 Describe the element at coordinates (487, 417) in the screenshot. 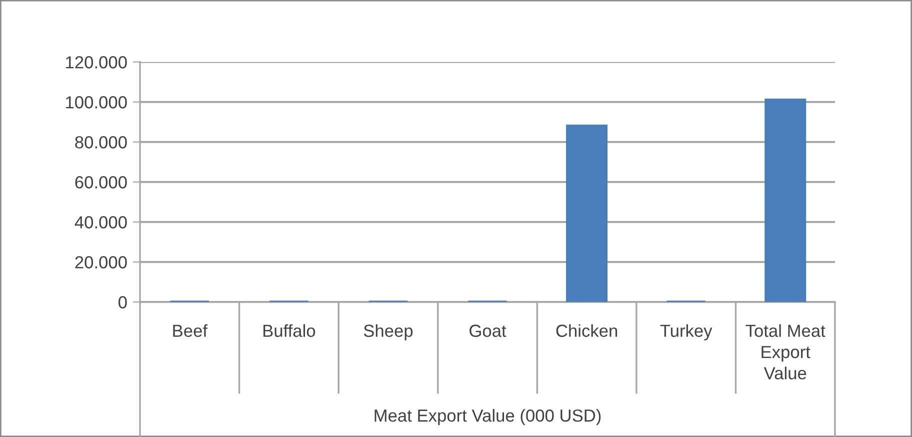

I see `x-axis-title: Meat Export Value (000 USD)` at that location.